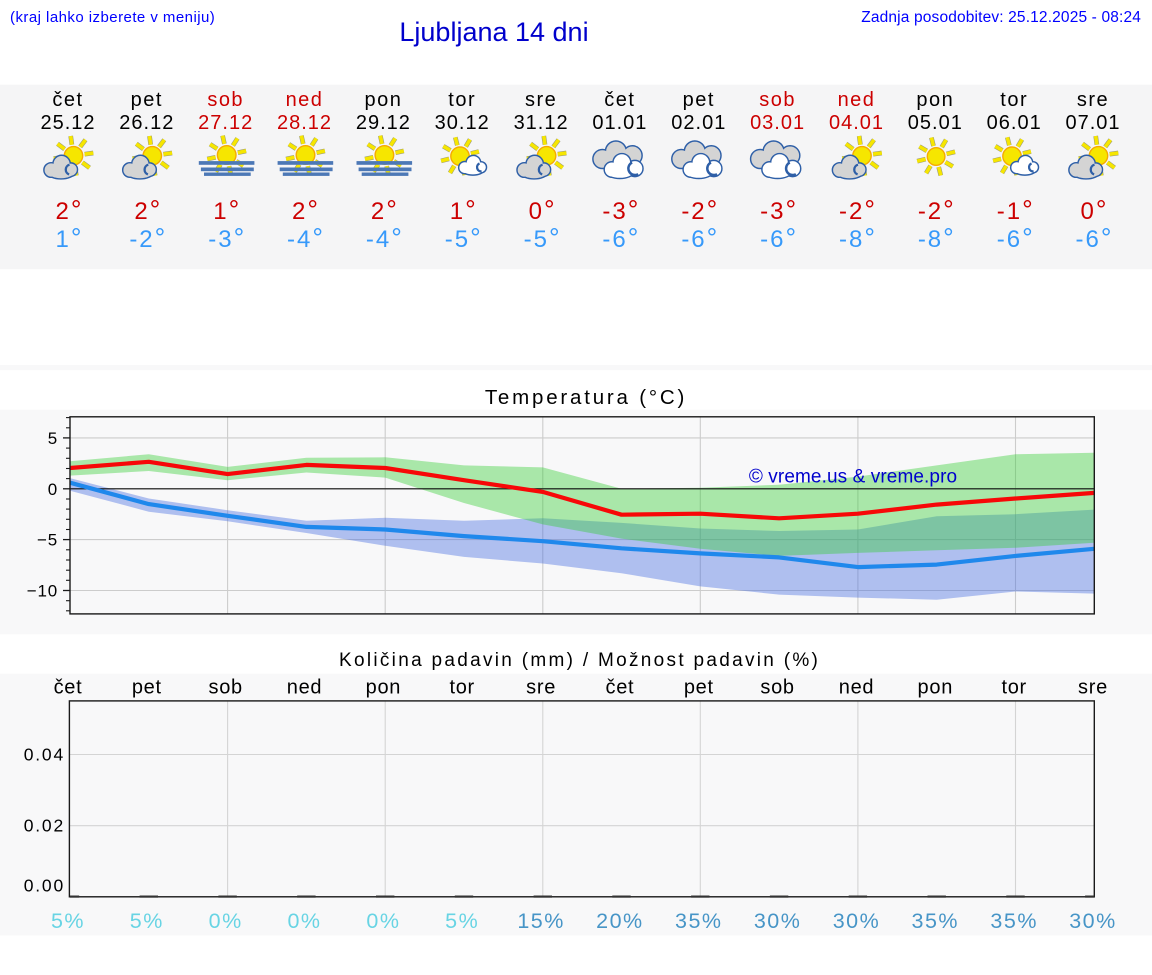 This screenshot has height=975, width=1152. What do you see at coordinates (541, 921) in the screenshot?
I see `svg-text: 15%` at bounding box center [541, 921].